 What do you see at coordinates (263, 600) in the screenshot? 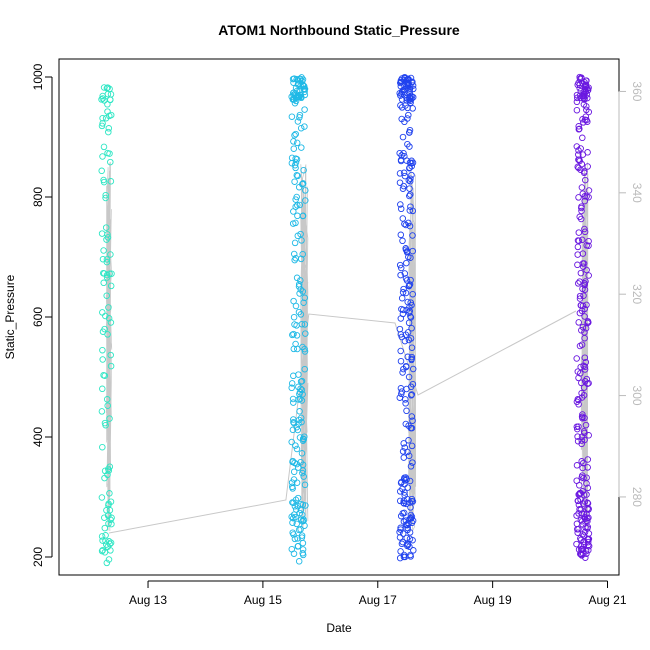
I see `x-tick-label: Aug 15` at bounding box center [263, 600].